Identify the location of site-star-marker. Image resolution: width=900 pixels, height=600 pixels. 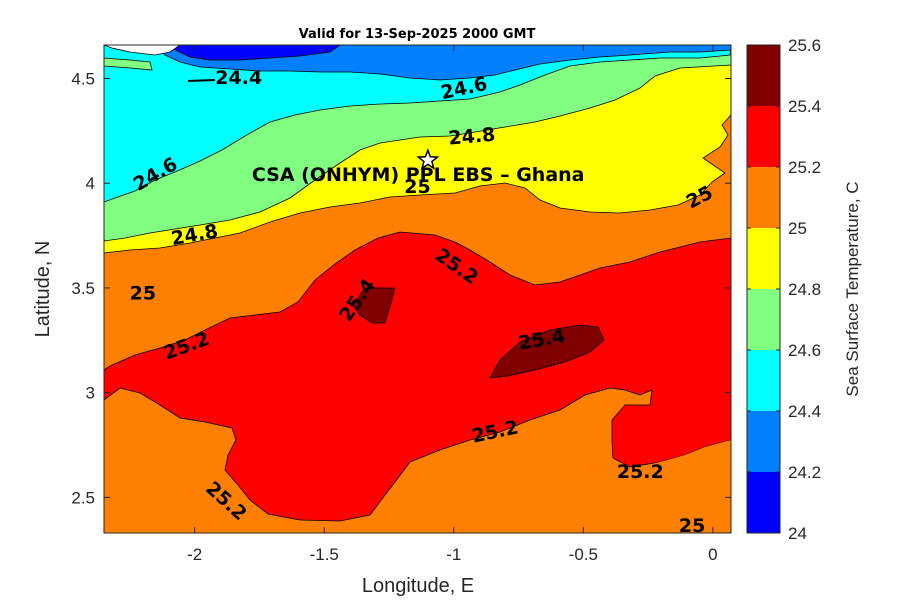
(428, 159).